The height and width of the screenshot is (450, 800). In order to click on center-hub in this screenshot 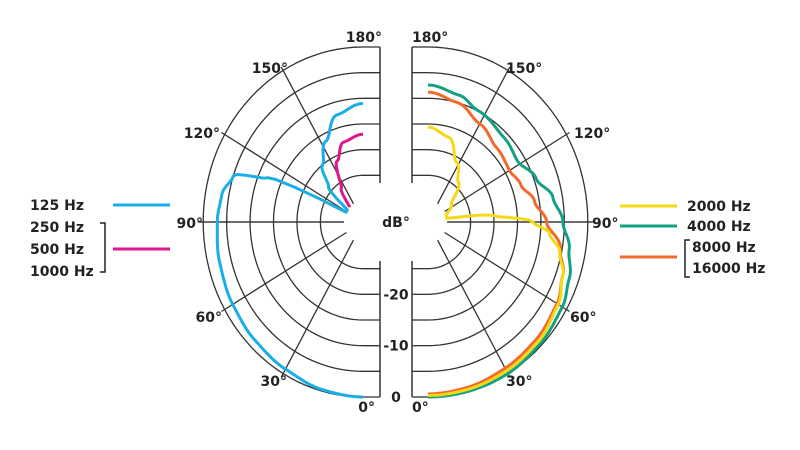, I will do `click(396, 222)`.